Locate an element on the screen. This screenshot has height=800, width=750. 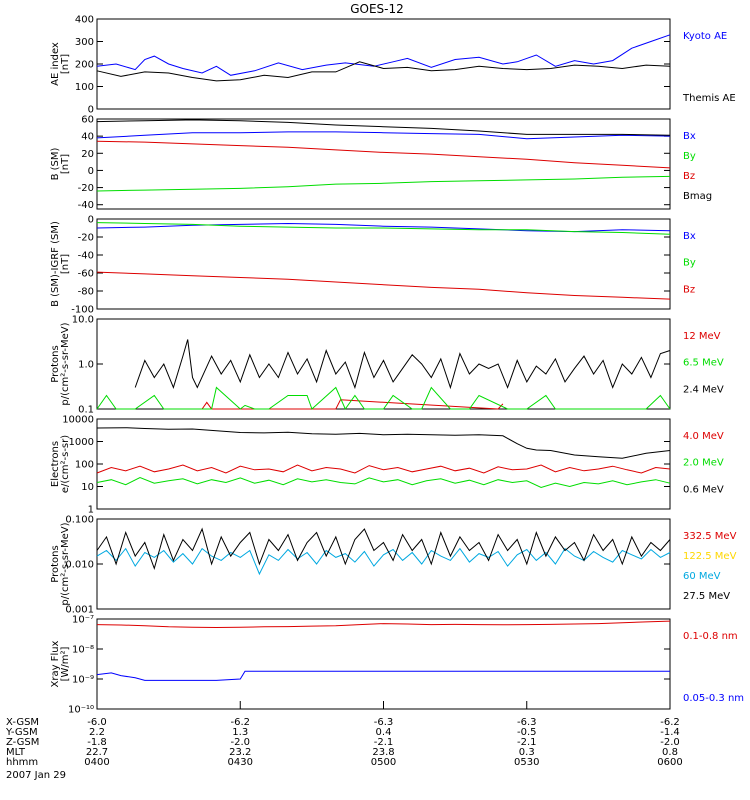
ephemeris-value: 22.7 is located at coordinates (97, 752).